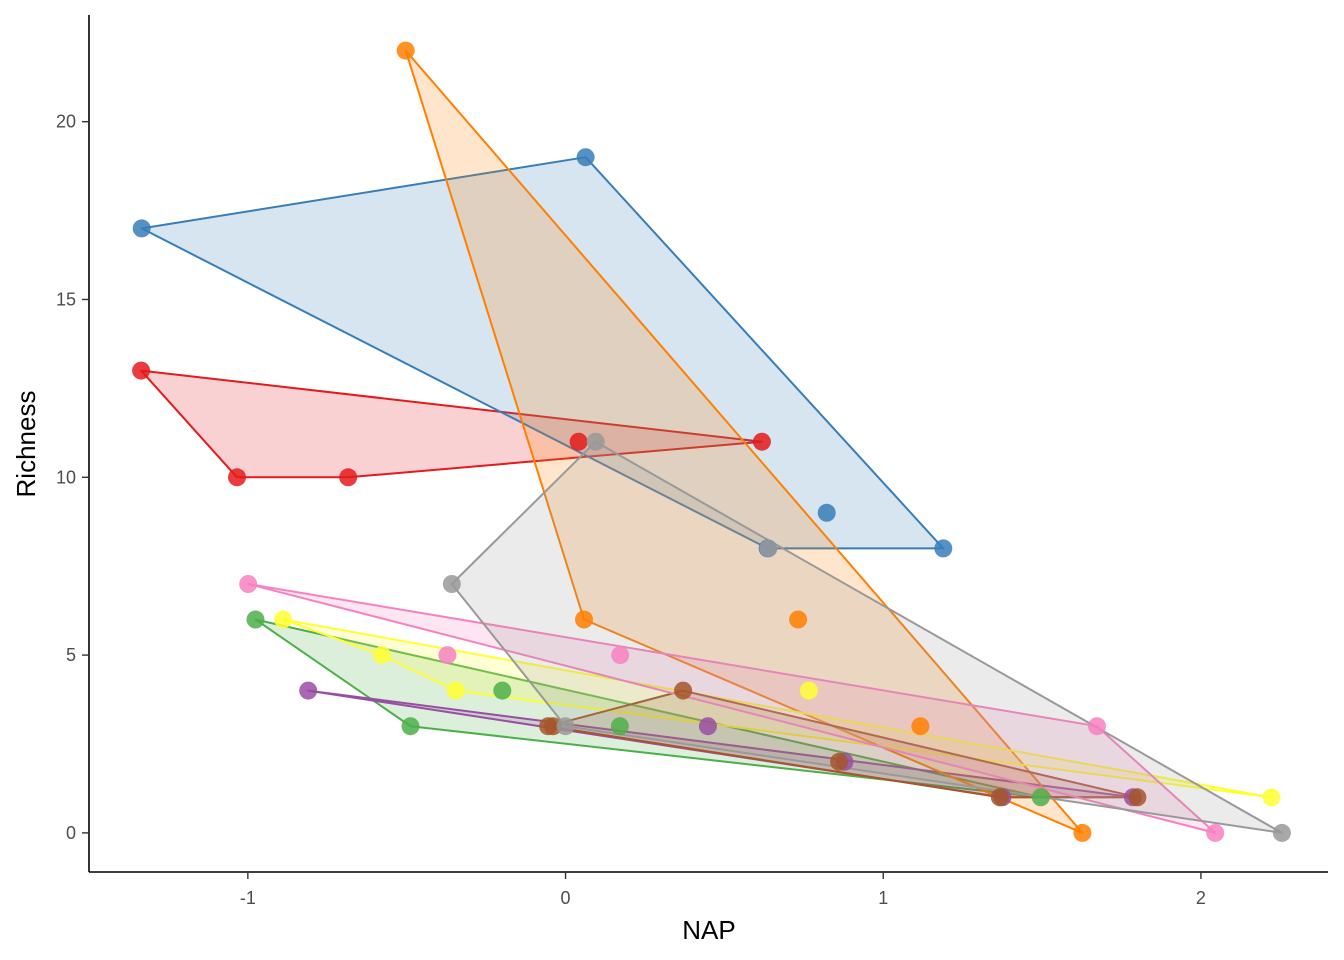  What do you see at coordinates (248, 898) in the screenshot?
I see `x-tick-label: -1` at bounding box center [248, 898].